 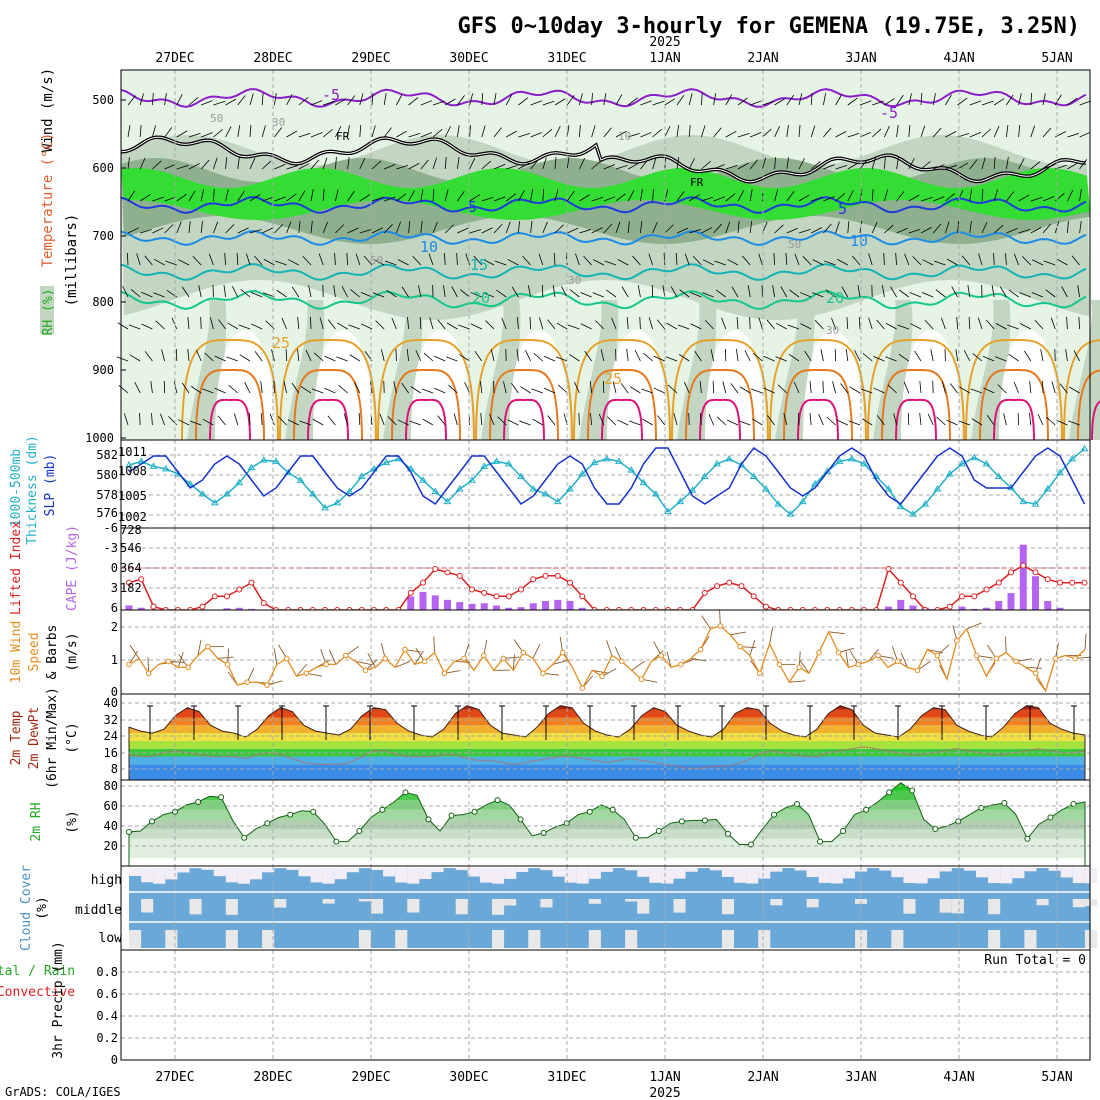 I want to click on day-label-top: 5JAN, so click(x=1056, y=58).